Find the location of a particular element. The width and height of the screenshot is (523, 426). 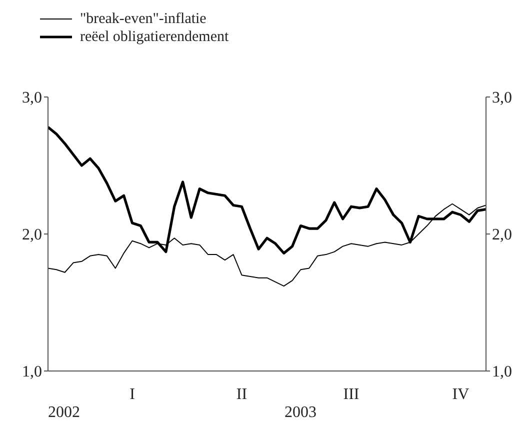

x-tick-label: III is located at coordinates (351, 394).